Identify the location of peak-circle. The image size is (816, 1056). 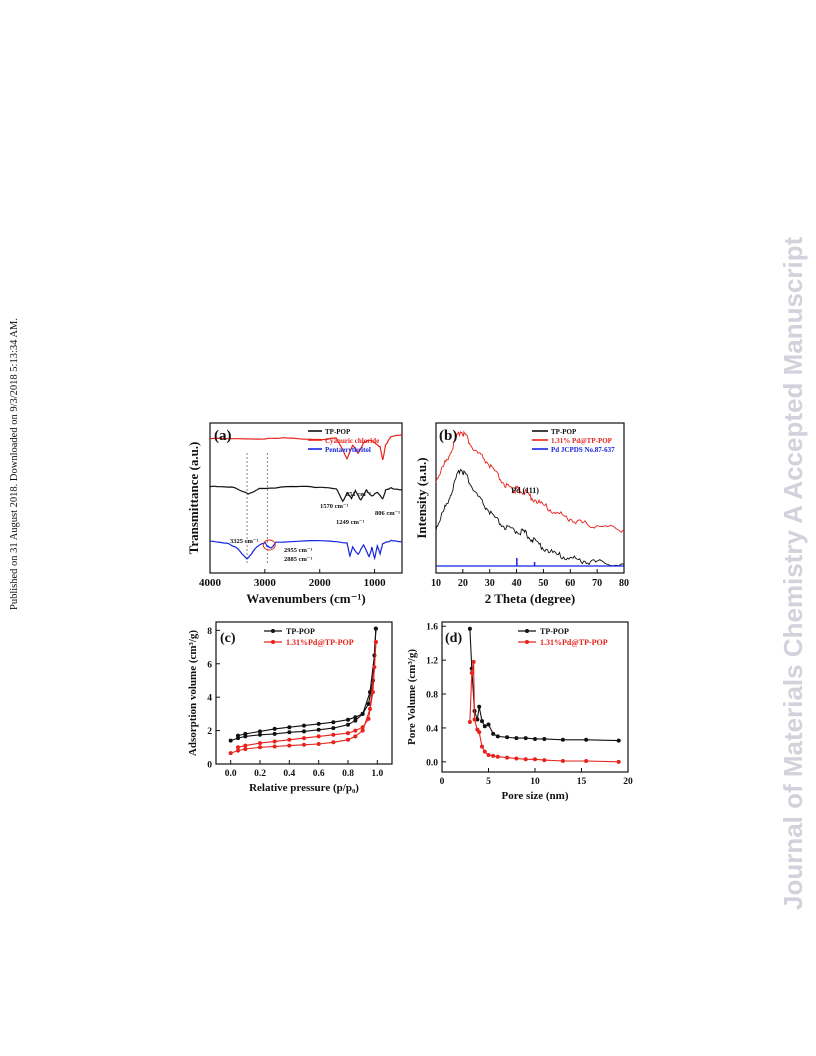
(269, 545).